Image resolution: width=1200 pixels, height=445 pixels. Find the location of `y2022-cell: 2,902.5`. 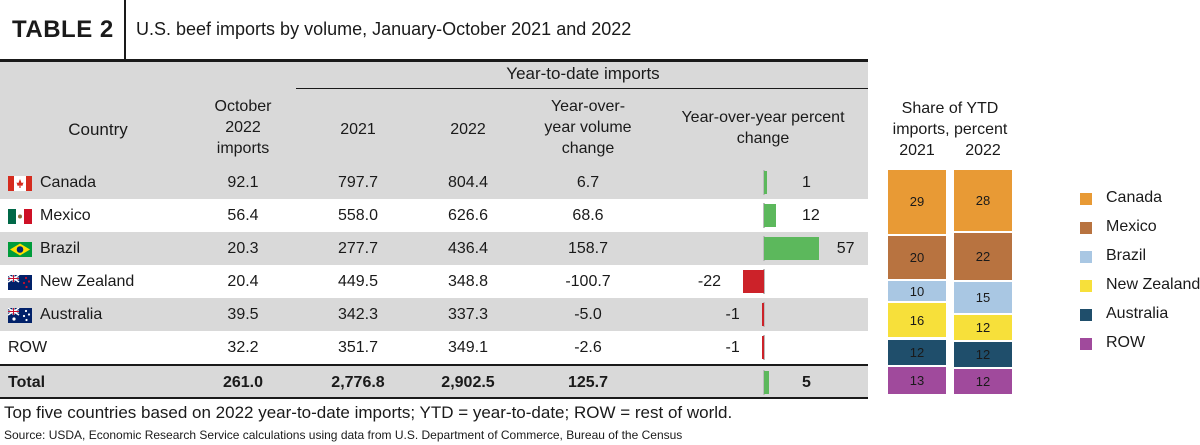

y2022-cell: 2,902.5 is located at coordinates (468, 382).